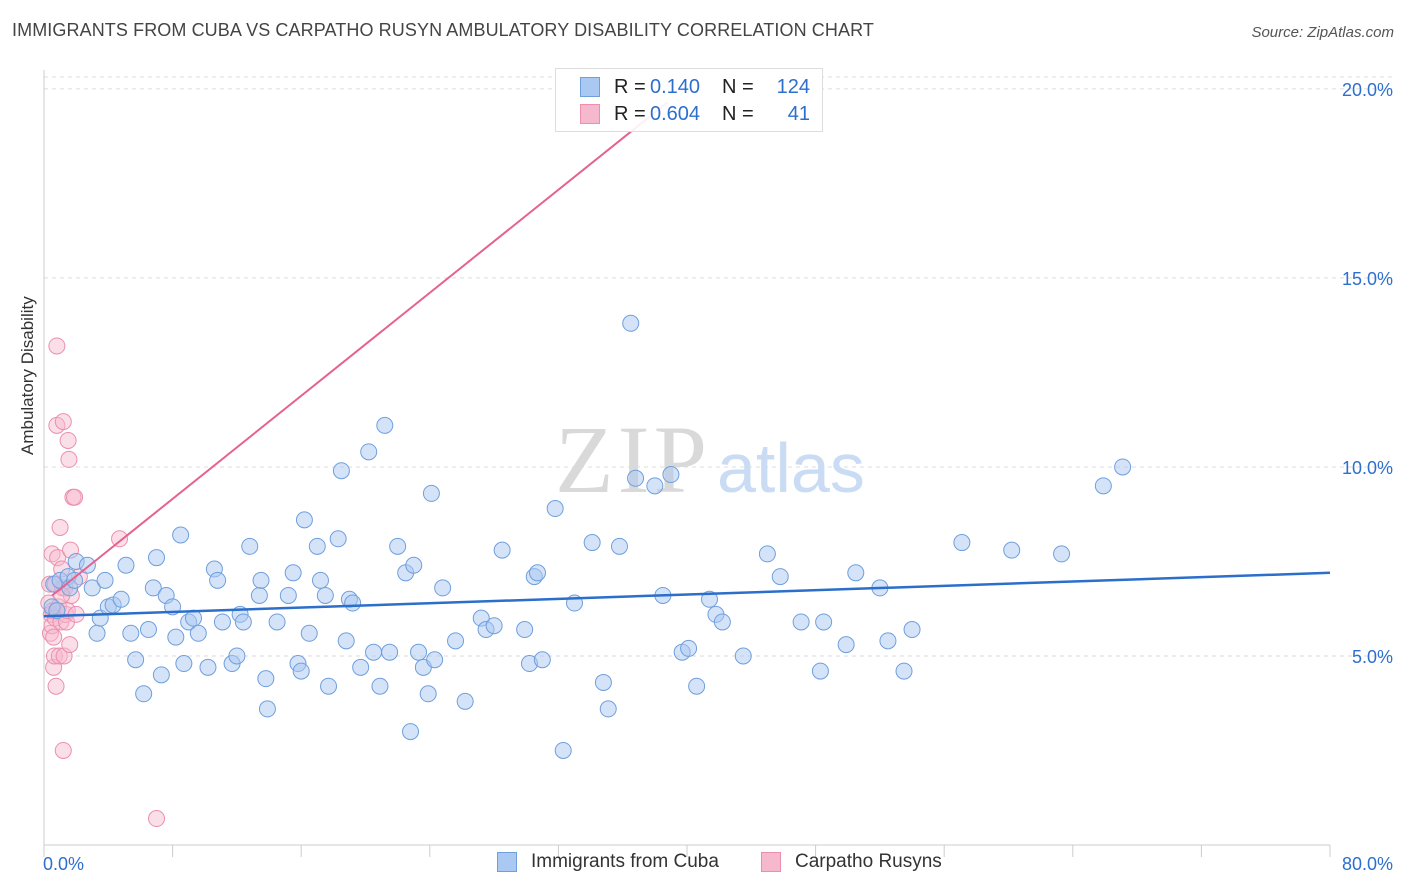  I want to click on x-tick-label: 80.0%, so click(1367, 864).